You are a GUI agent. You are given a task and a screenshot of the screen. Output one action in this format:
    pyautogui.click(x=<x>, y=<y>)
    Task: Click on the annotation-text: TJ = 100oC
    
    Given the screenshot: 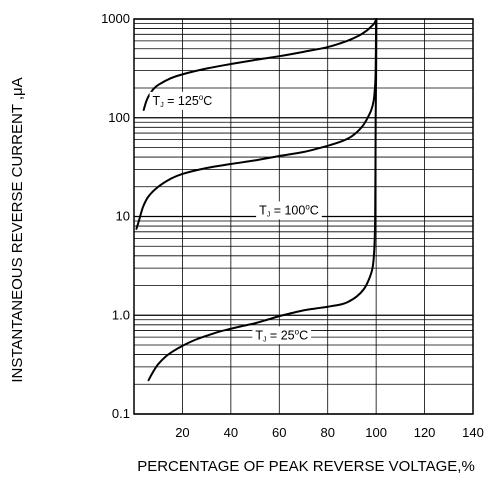 What is the action you would take?
    pyautogui.click(x=289, y=210)
    